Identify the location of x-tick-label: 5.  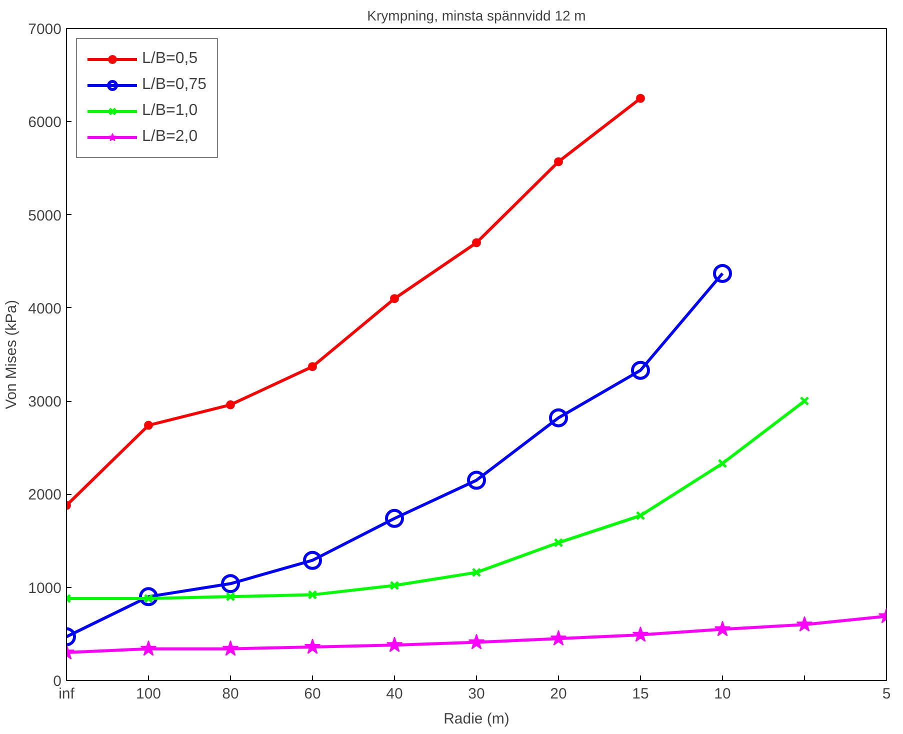
(886, 694).